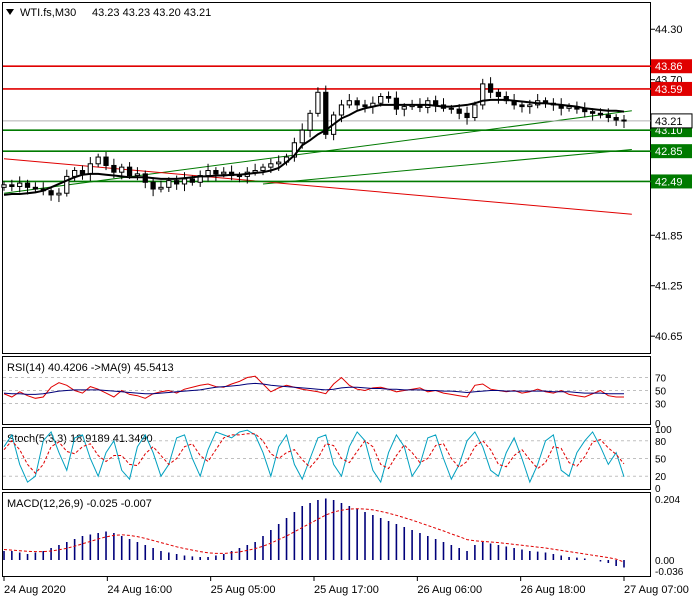 The image size is (700, 600). Describe the element at coordinates (669, 152) in the screenshot. I see `level-price-label: 42.85` at that location.